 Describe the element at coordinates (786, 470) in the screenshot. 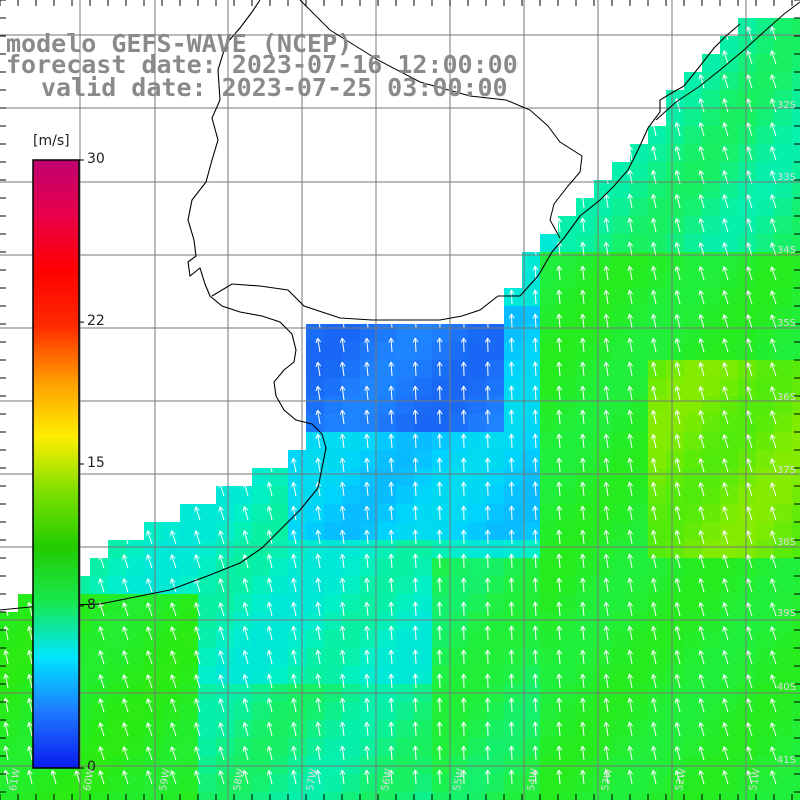

I see `latitude-label: 37S` at that location.